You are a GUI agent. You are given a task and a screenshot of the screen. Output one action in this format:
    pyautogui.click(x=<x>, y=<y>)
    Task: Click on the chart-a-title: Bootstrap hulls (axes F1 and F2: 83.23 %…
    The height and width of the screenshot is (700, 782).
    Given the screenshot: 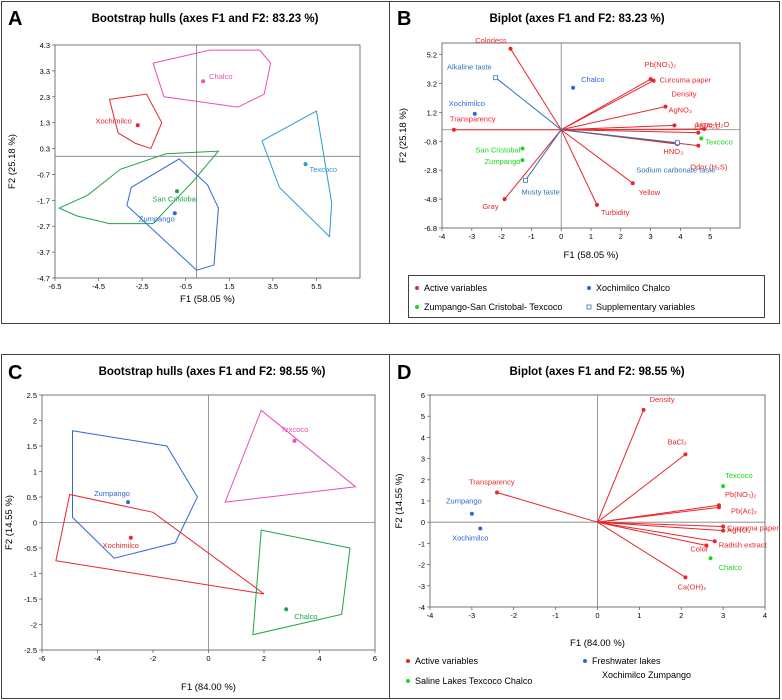 What is the action you would take?
    pyautogui.click(x=205, y=19)
    